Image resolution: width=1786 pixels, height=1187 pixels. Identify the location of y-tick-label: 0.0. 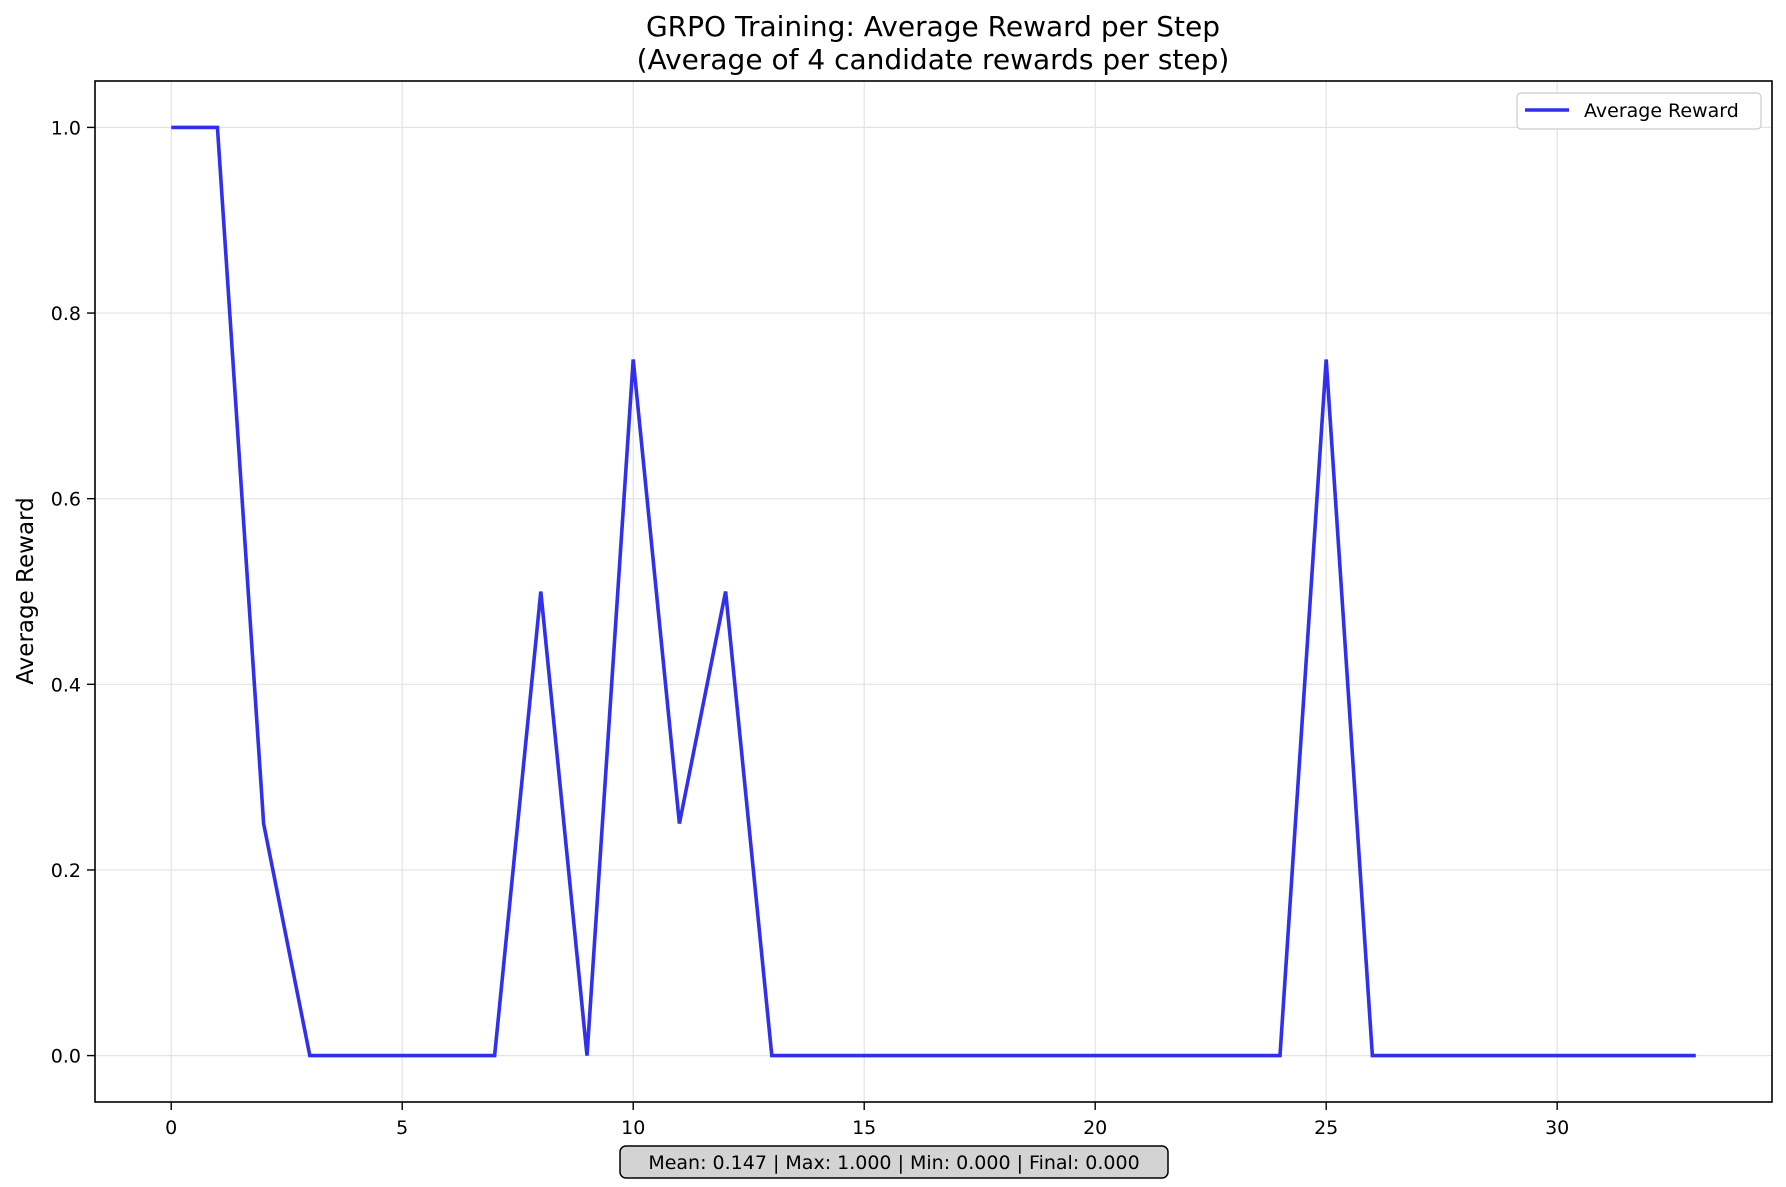
(66, 1057).